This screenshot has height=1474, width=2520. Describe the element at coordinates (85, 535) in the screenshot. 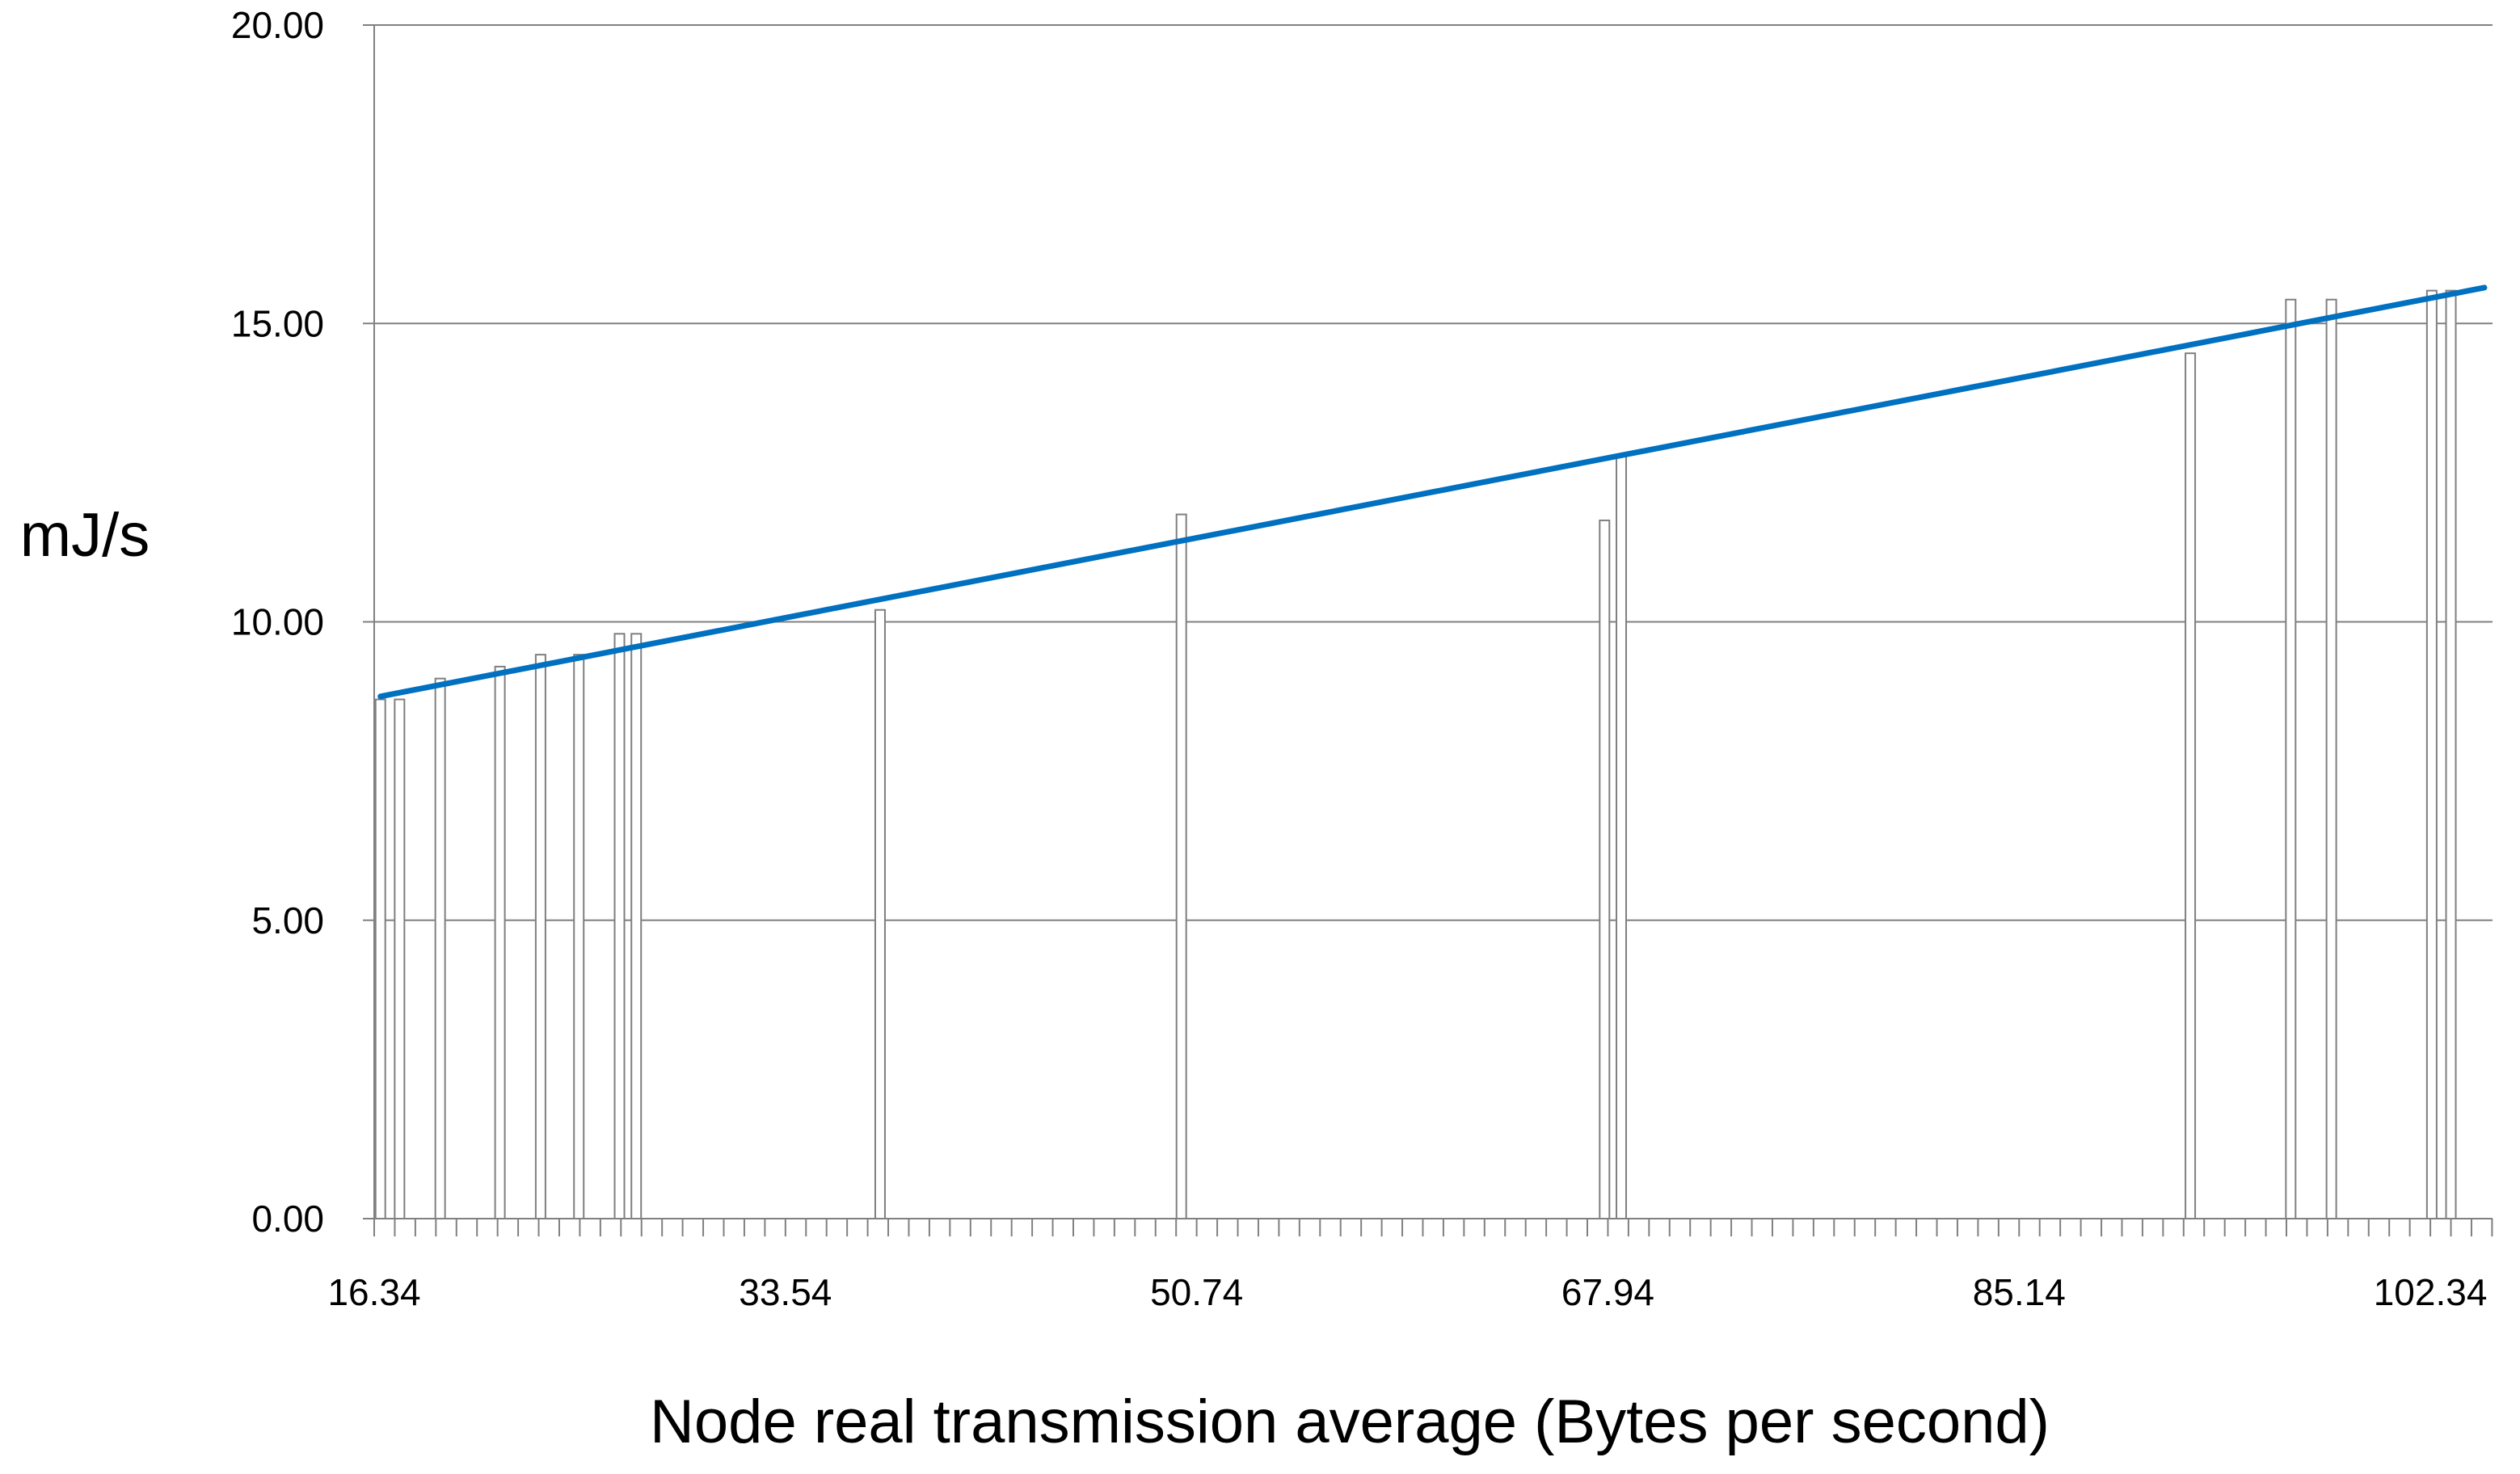

I see `y-axis-title: mJ/s` at that location.